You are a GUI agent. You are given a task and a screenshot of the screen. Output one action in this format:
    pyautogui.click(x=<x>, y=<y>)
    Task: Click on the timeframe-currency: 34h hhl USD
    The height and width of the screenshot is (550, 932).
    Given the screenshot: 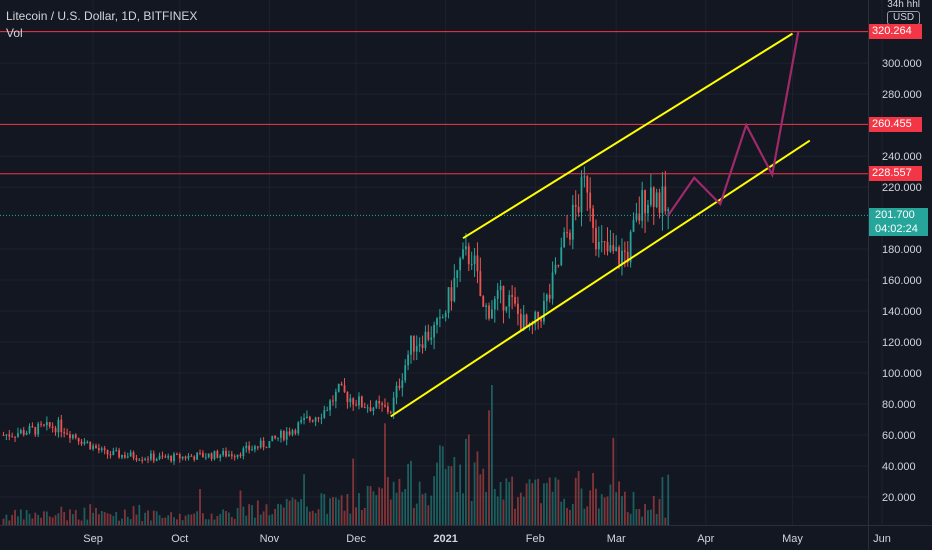 What is the action you would take?
    pyautogui.click(x=903, y=12)
    